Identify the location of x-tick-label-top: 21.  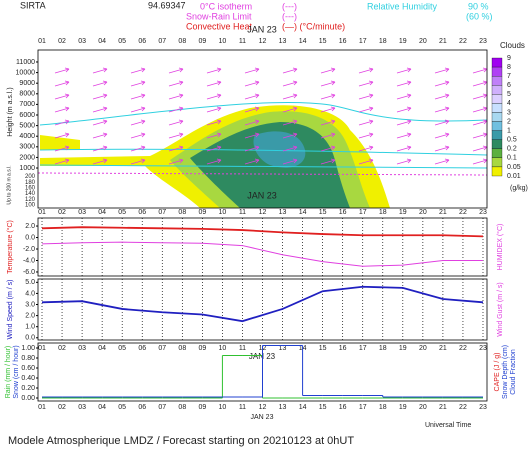
(443, 41).